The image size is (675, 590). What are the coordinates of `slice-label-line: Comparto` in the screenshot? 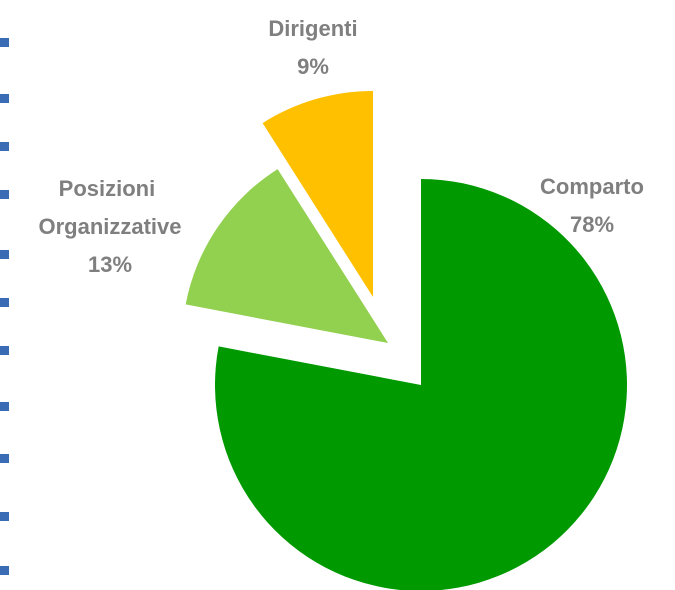 It's located at (592, 186).